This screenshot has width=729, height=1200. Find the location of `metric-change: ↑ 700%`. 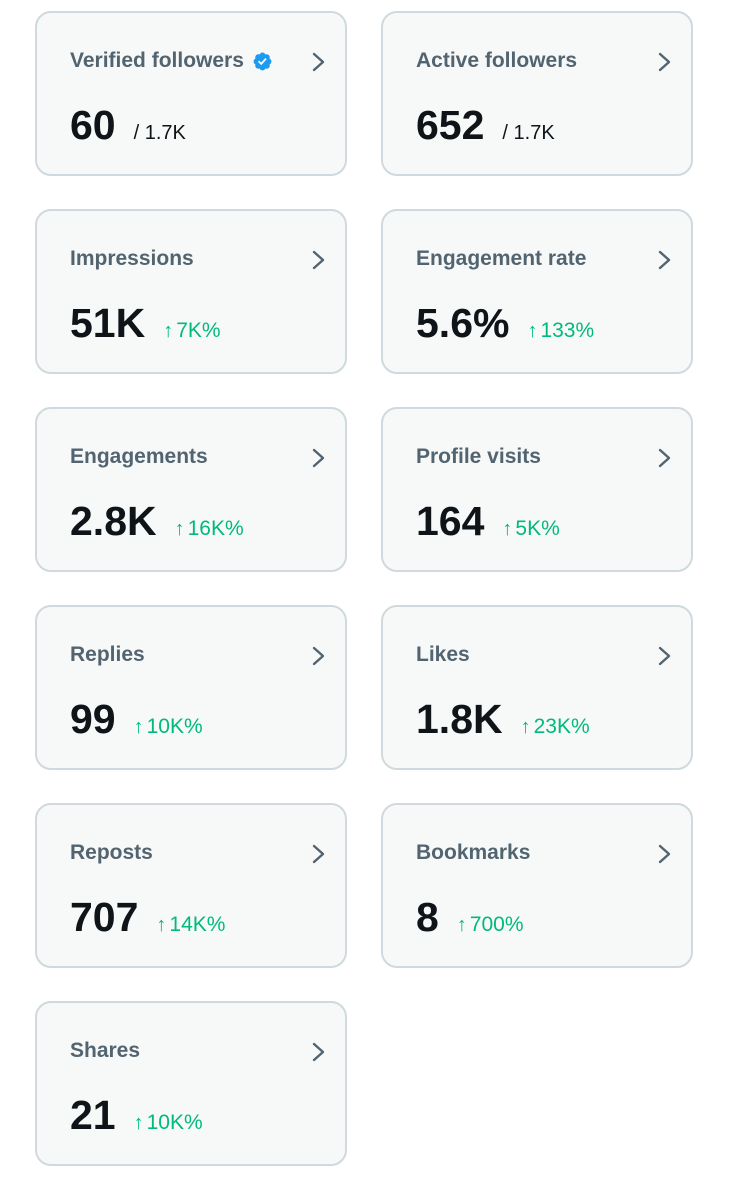

metric-change: ↑ 700% is located at coordinates (490, 925).